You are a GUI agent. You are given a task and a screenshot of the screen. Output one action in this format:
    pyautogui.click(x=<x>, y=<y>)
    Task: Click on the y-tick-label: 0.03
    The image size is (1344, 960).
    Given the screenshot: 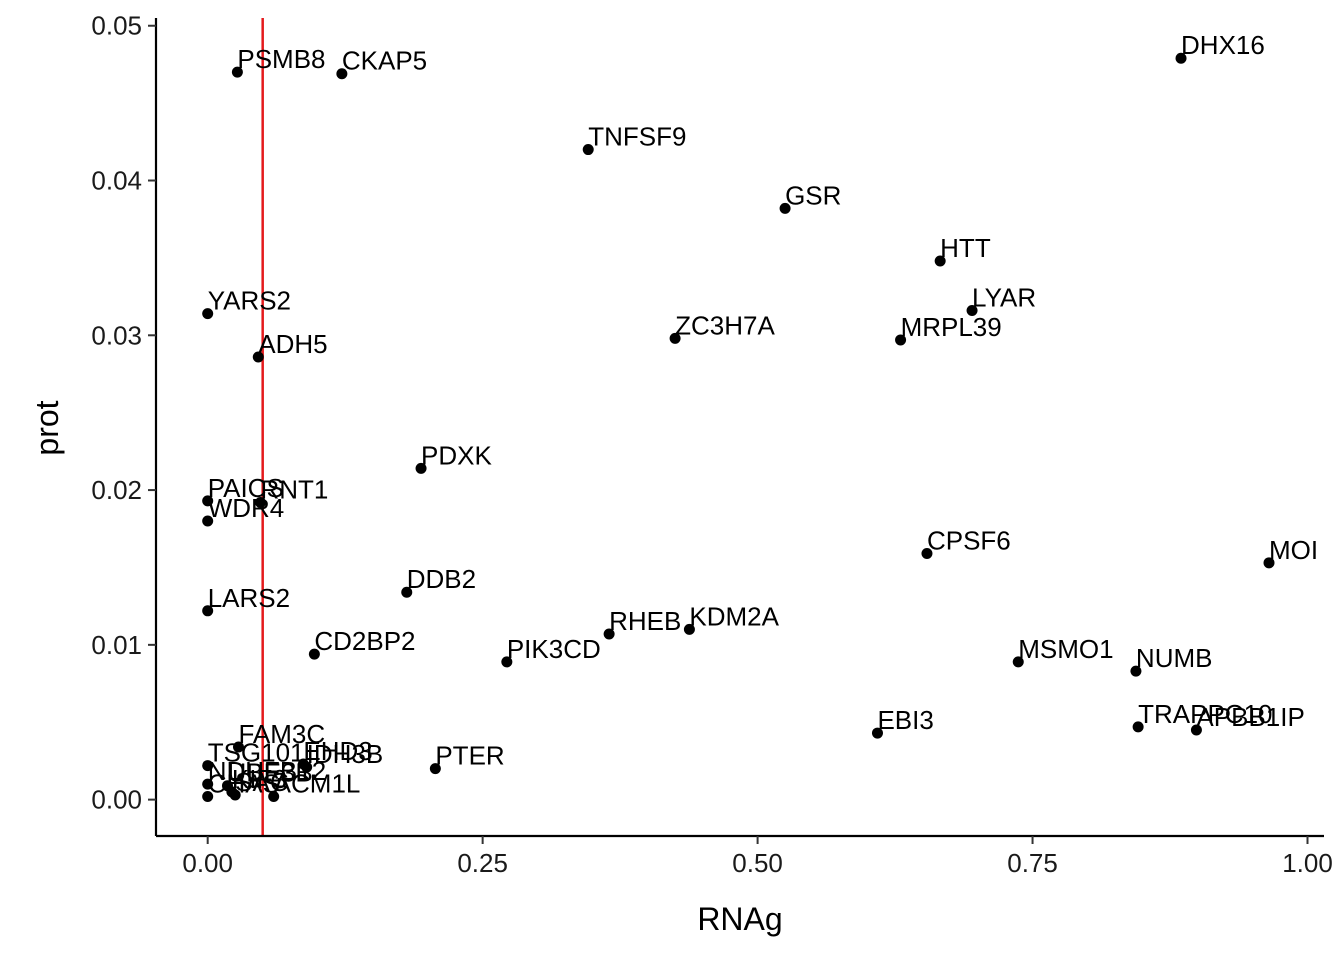 What is the action you would take?
    pyautogui.click(x=116, y=335)
    